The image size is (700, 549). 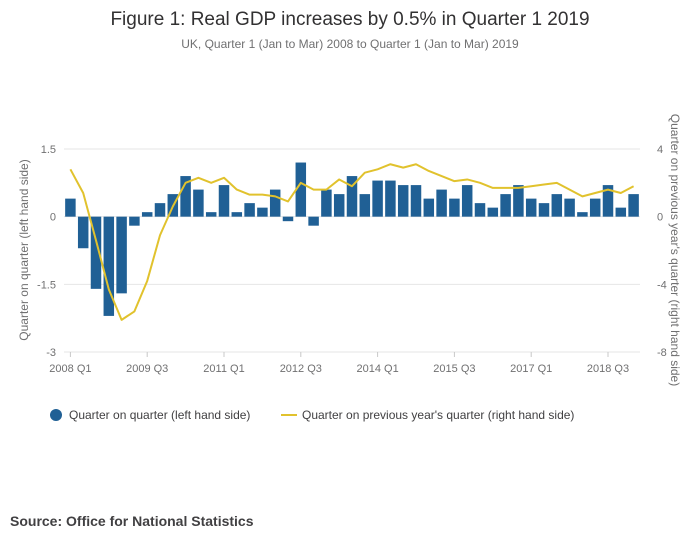 What do you see at coordinates (301, 369) in the screenshot?
I see `x-tick-label: 2012 Q3` at bounding box center [301, 369].